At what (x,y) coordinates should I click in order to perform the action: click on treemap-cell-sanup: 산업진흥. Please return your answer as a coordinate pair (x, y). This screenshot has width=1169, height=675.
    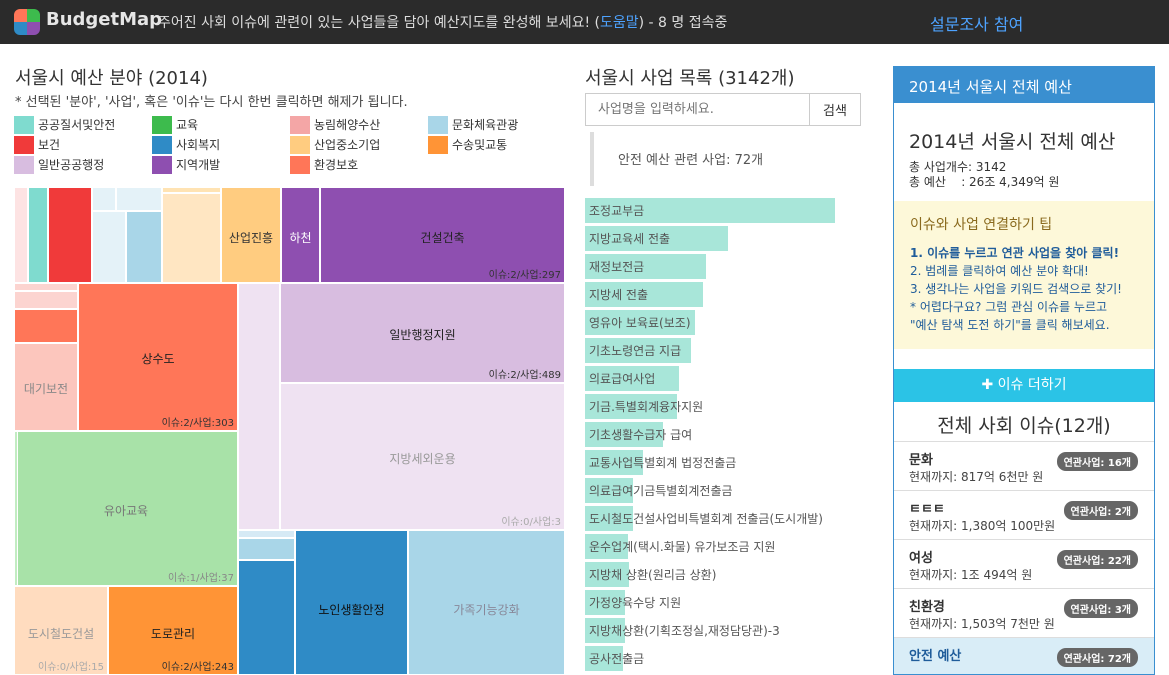
    Looking at the image, I should click on (251, 235).